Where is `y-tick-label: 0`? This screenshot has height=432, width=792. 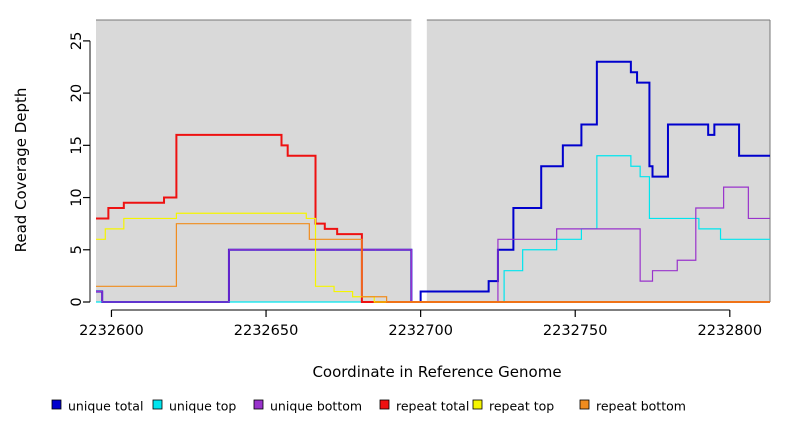
y-tick-label: 0 is located at coordinates (77, 301).